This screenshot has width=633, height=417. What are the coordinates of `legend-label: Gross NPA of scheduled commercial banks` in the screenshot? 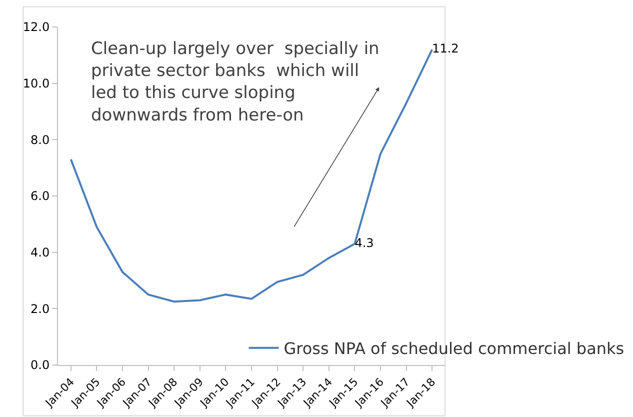 It's located at (454, 348).